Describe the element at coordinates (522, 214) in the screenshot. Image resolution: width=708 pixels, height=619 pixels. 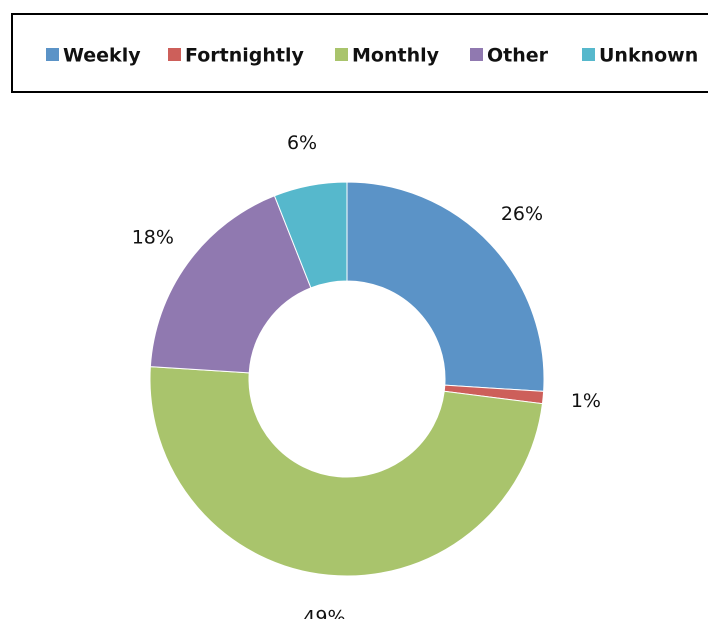
I see `data-label: 26%` at that location.